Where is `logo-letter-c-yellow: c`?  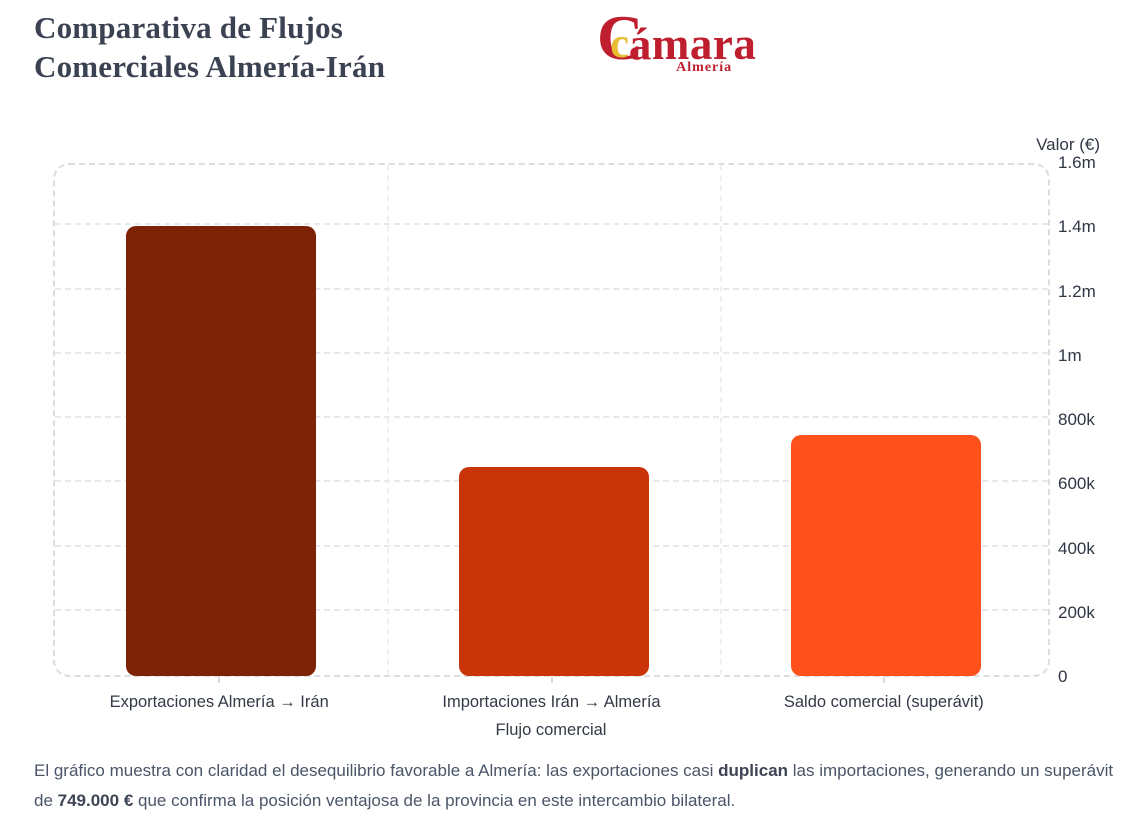 logo-letter-c-yellow: c is located at coordinates (619, 44).